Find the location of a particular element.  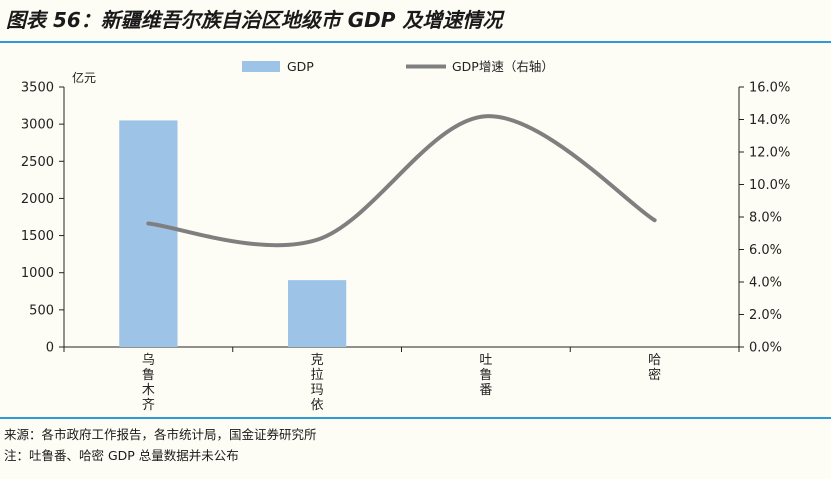

footnote: 注：吐鲁番、哈密 GDP 总量数据并未公布 is located at coordinates (121, 455).